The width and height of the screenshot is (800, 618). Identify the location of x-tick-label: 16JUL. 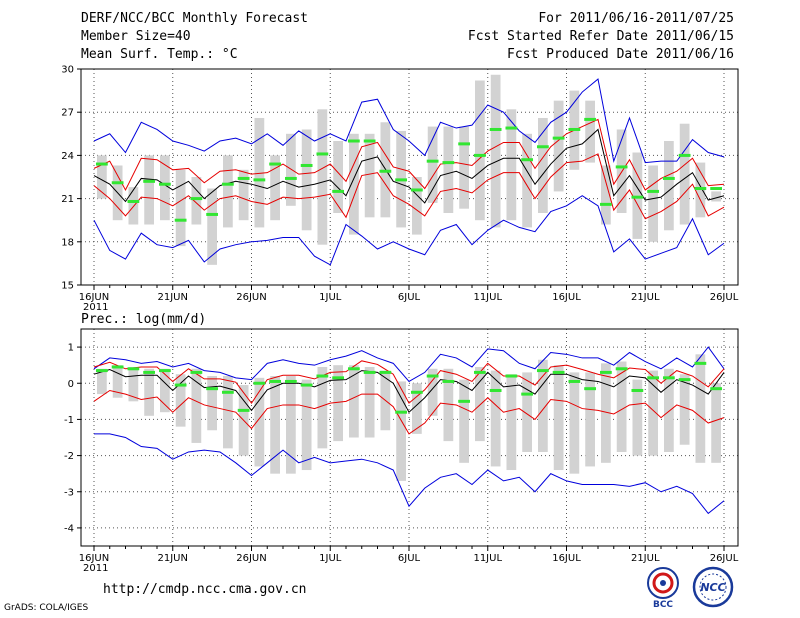
(566, 558).